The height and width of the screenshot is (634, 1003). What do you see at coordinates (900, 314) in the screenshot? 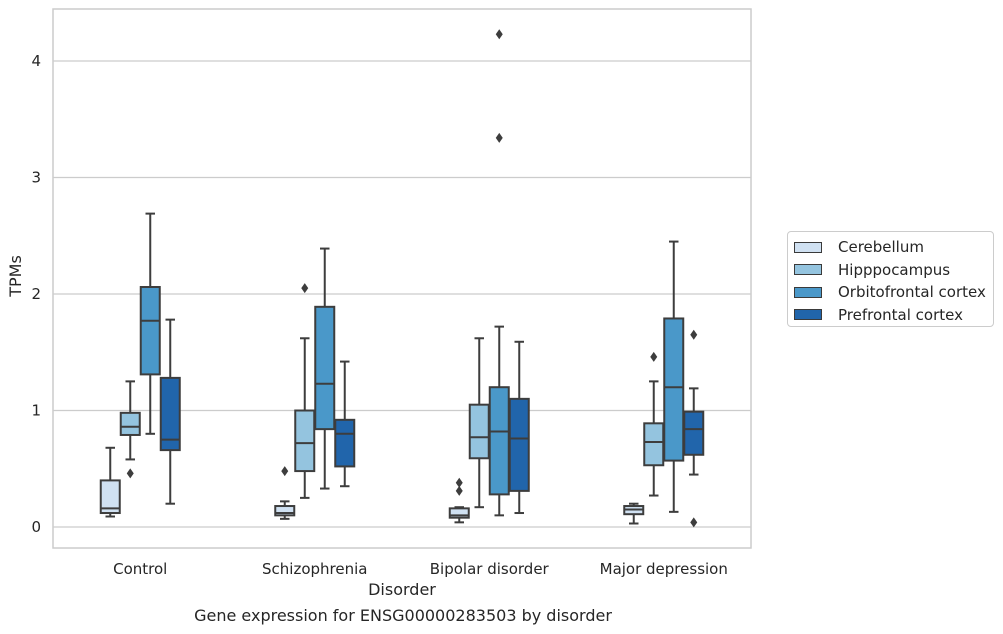
I see `legend-label: Prefrontal cortex` at bounding box center [900, 314].